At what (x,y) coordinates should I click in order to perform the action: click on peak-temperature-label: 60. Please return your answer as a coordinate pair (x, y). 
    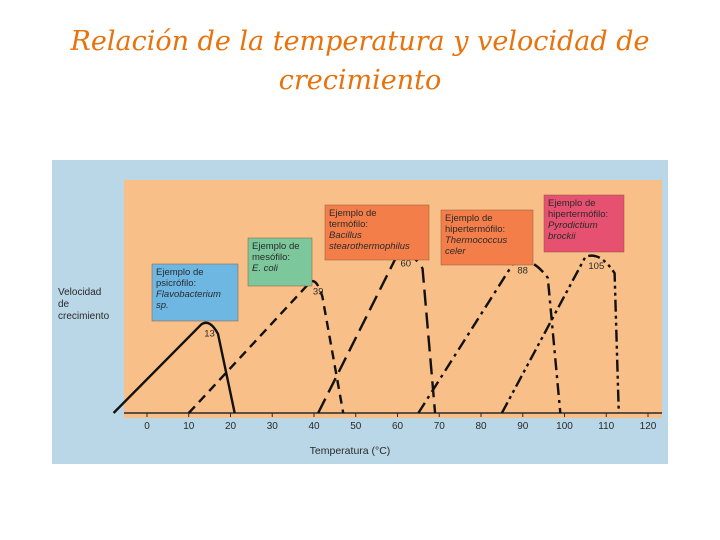
    Looking at the image, I should click on (406, 264).